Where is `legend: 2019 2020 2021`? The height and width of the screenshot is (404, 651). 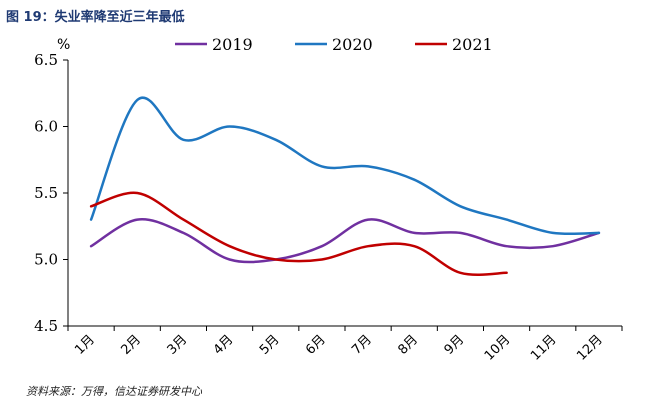 legend: 2019 2020 2021 is located at coordinates (334, 44).